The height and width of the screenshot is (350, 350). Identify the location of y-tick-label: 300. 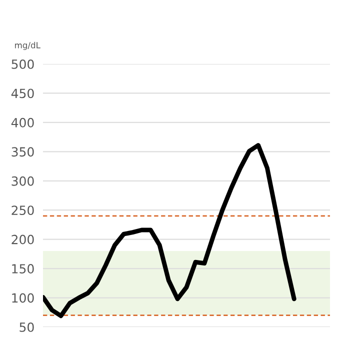
(23, 181).